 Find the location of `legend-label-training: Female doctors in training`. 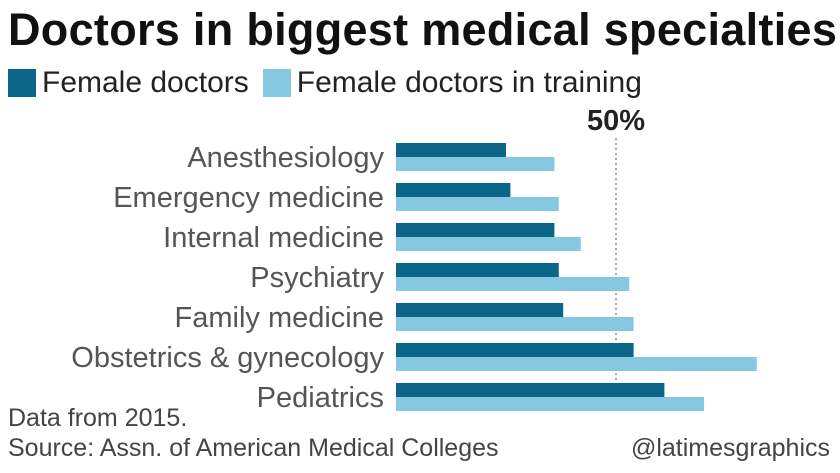

legend-label-training: Female doctors in training is located at coordinates (469, 82).